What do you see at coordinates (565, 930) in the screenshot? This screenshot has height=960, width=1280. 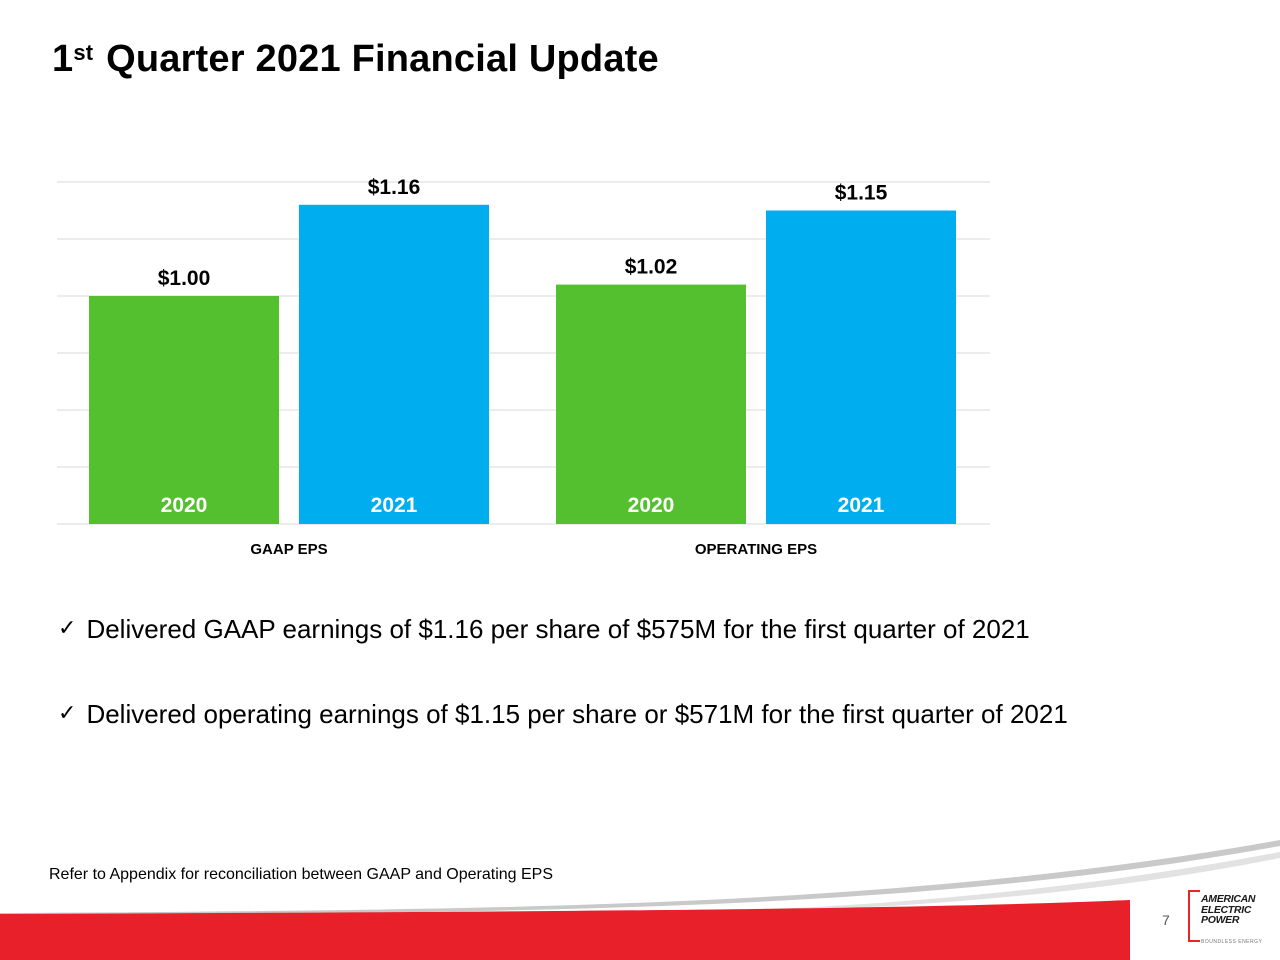 I see `footer-red-band` at bounding box center [565, 930].